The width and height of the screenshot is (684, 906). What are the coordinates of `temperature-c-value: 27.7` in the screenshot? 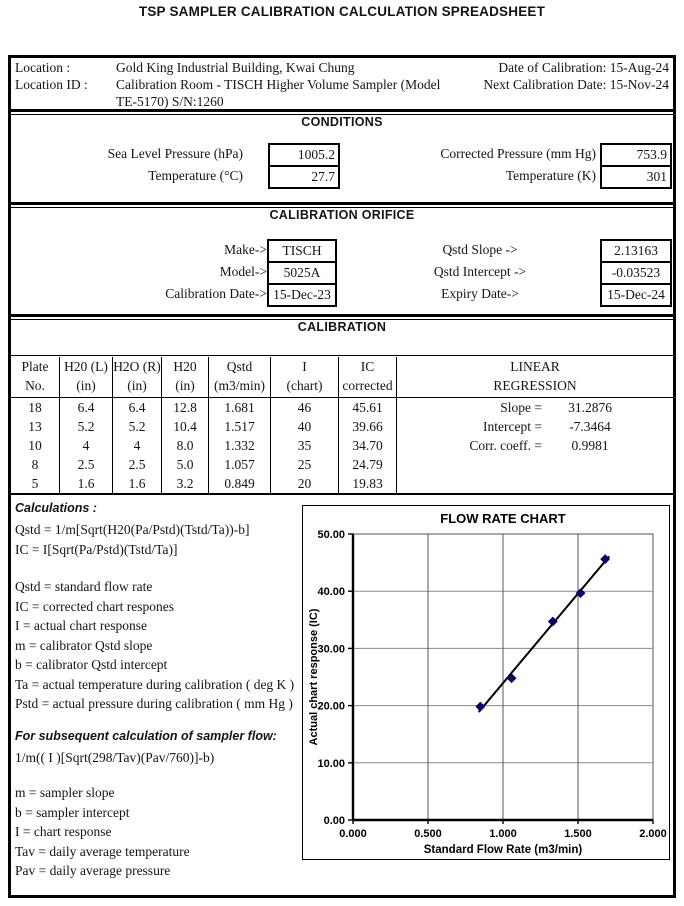 It's located at (304, 177).